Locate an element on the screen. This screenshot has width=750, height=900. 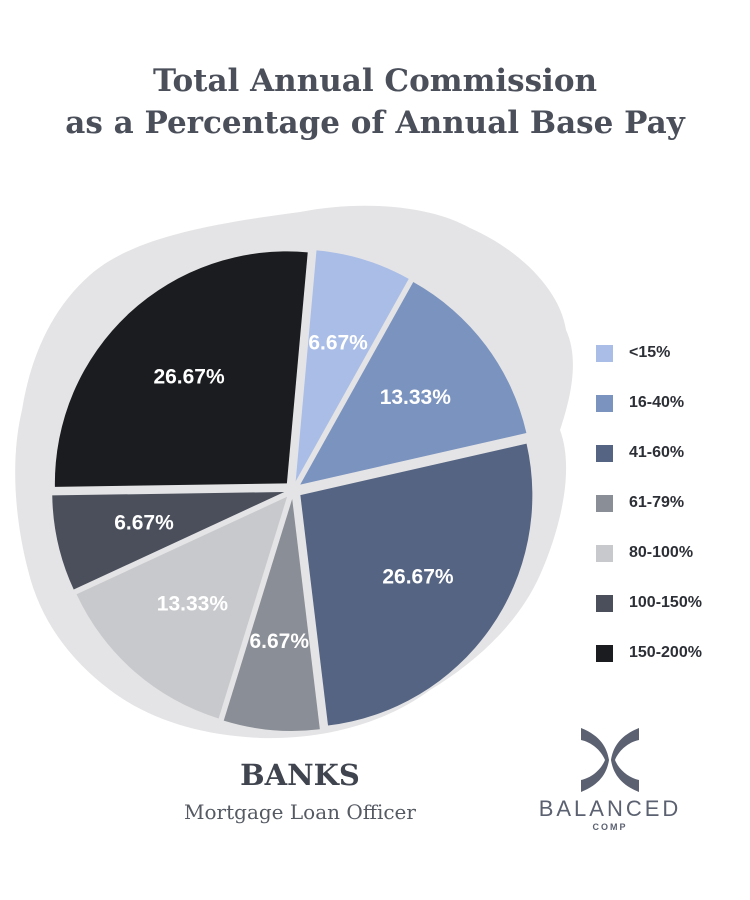
legend-label: 150-200% is located at coordinates (665, 652).